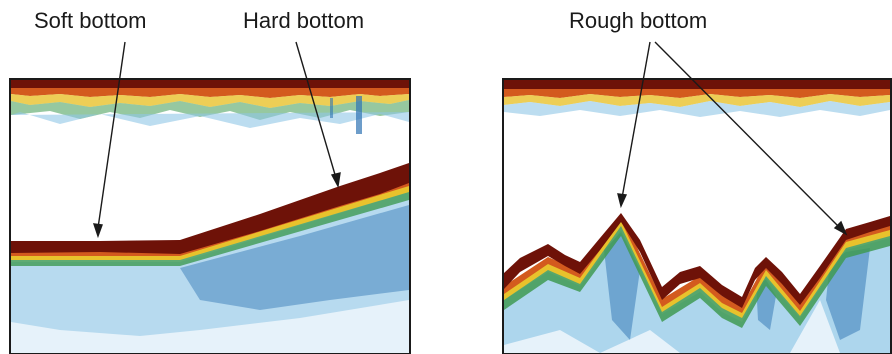 The width and height of the screenshot is (892, 354). What do you see at coordinates (111, 135) in the screenshot?
I see `soft-bottom-arrow` at bounding box center [111, 135].